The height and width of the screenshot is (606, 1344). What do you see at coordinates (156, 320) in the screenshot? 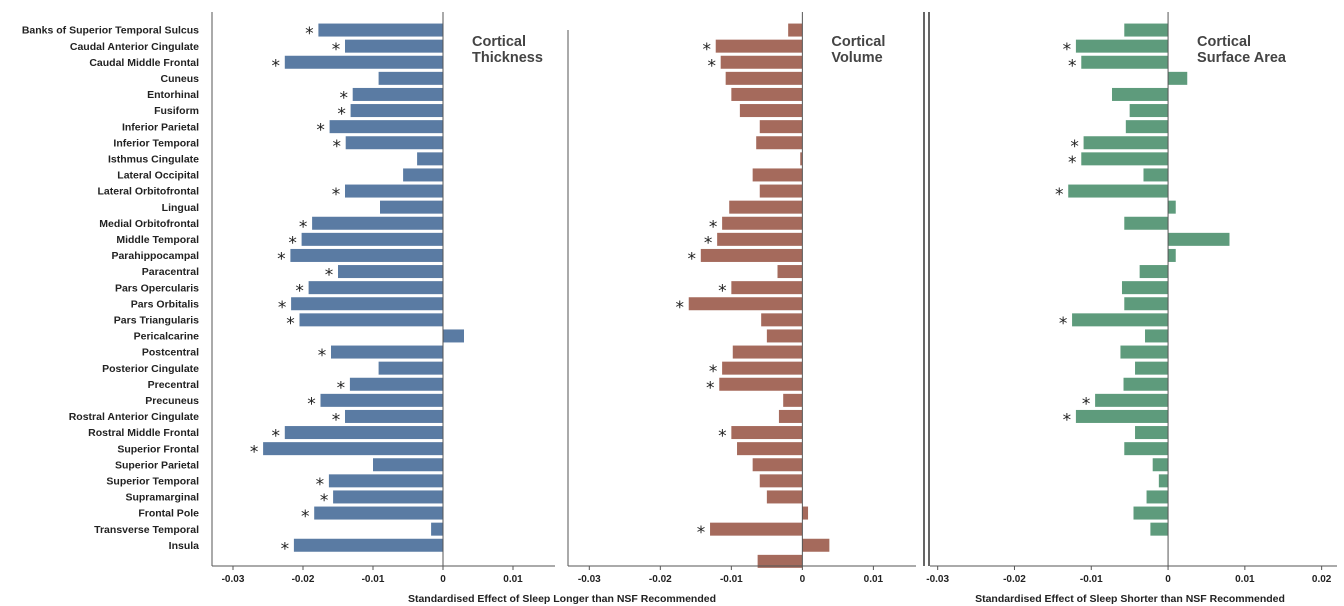
I see `region-label: Pars Triangularis` at bounding box center [156, 320].